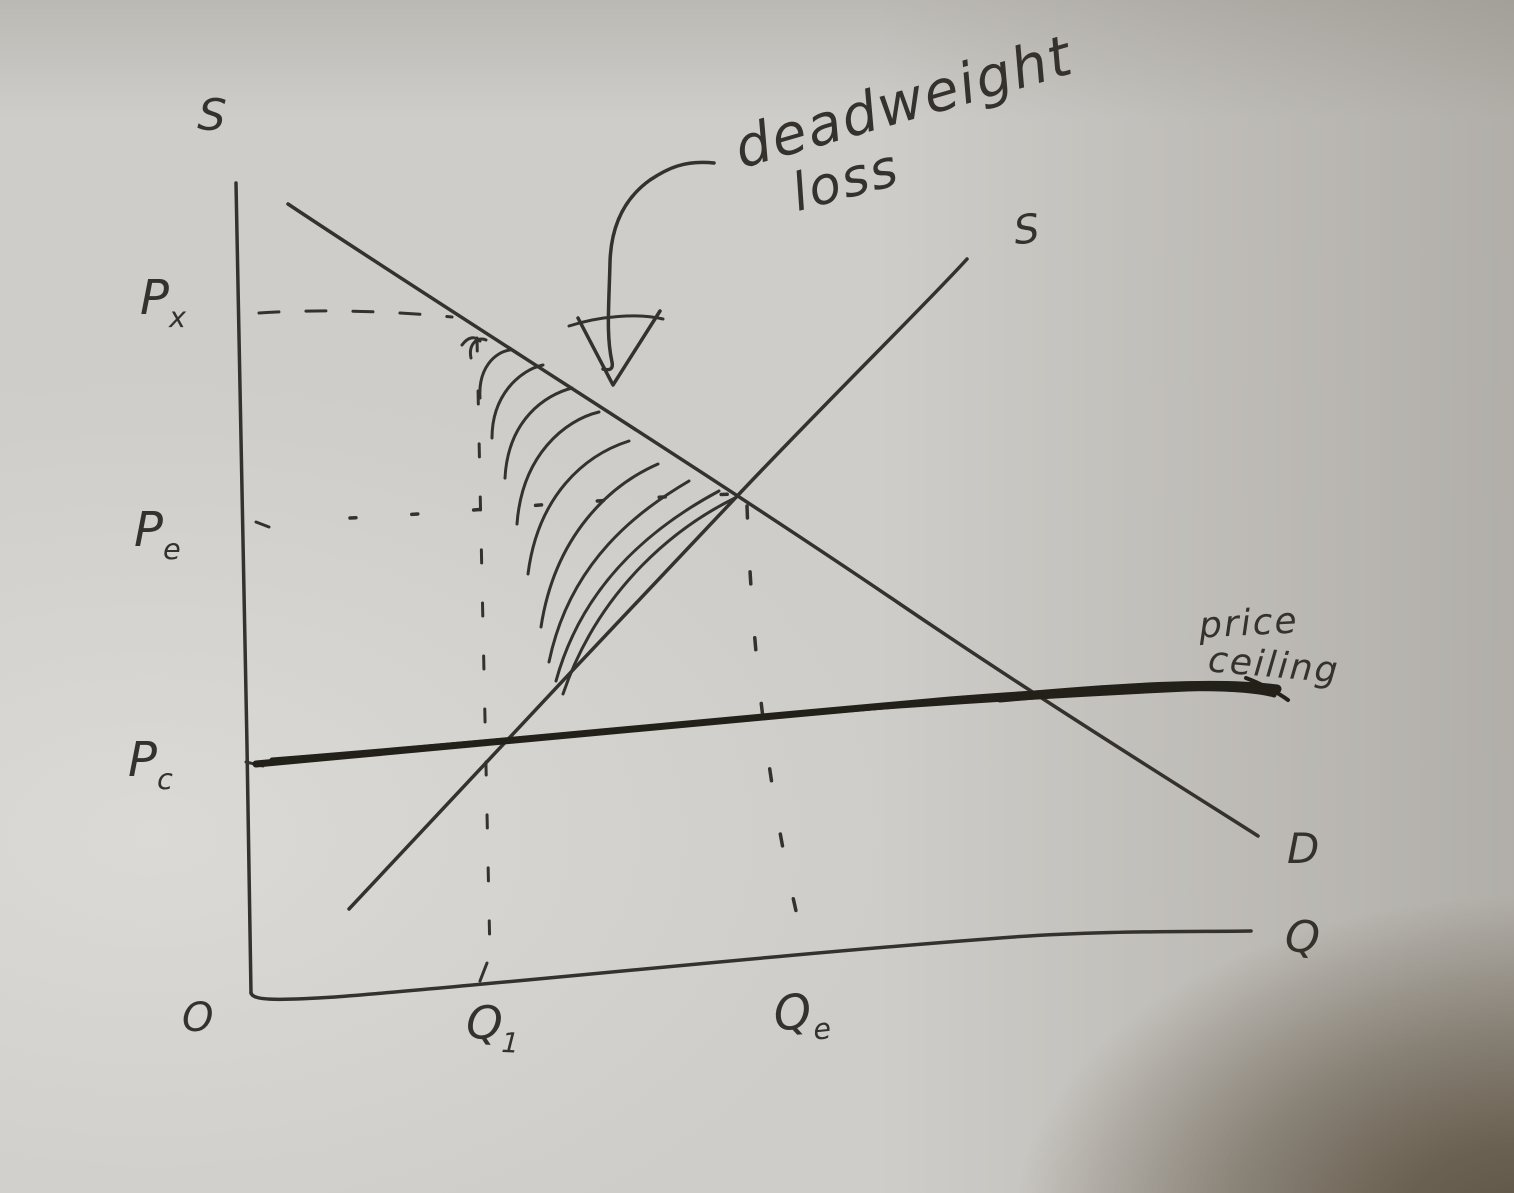 This screenshot has height=1193, width=1514. I want to click on origin-label: O, so click(198, 1018).